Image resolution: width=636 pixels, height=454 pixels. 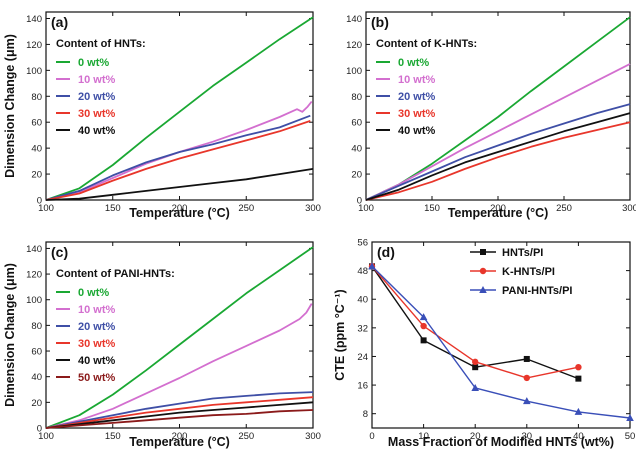 I want to click on legend-entry: PANI-HNTs/PI, so click(x=537, y=291).